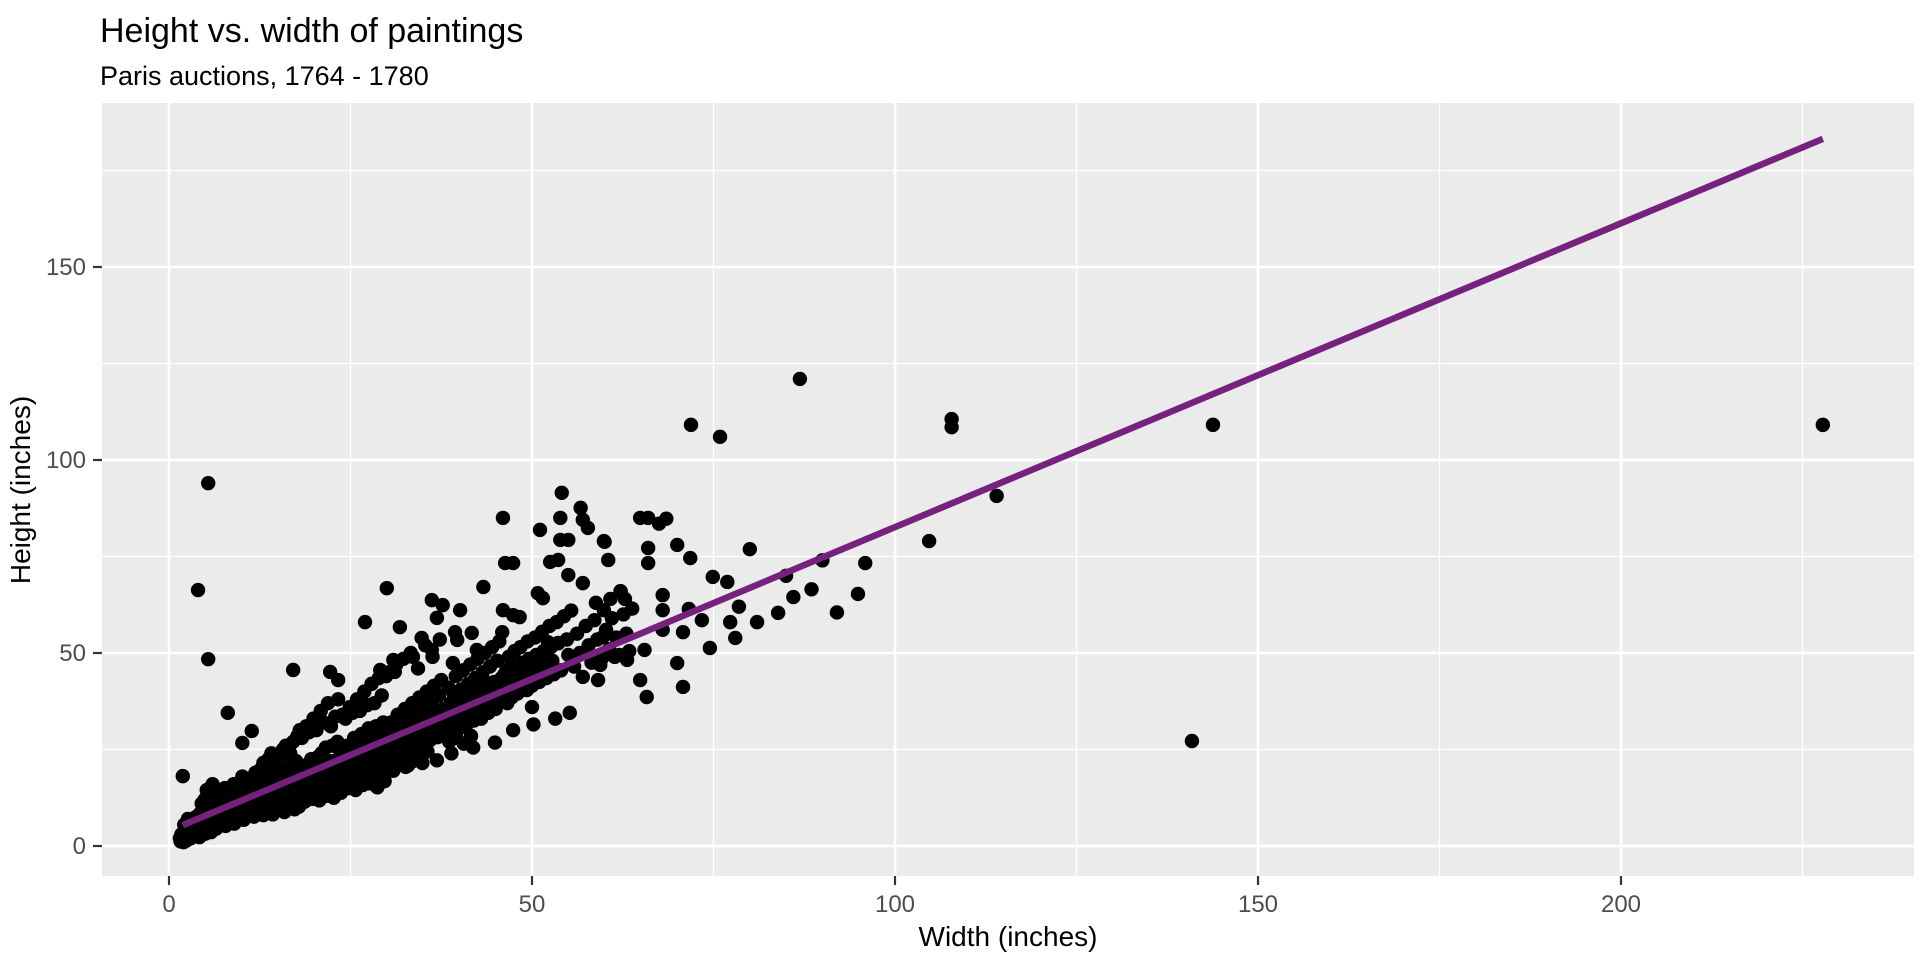 The width and height of the screenshot is (1920, 960). Describe the element at coordinates (79, 846) in the screenshot. I see `y-tick-label: 0` at that location.